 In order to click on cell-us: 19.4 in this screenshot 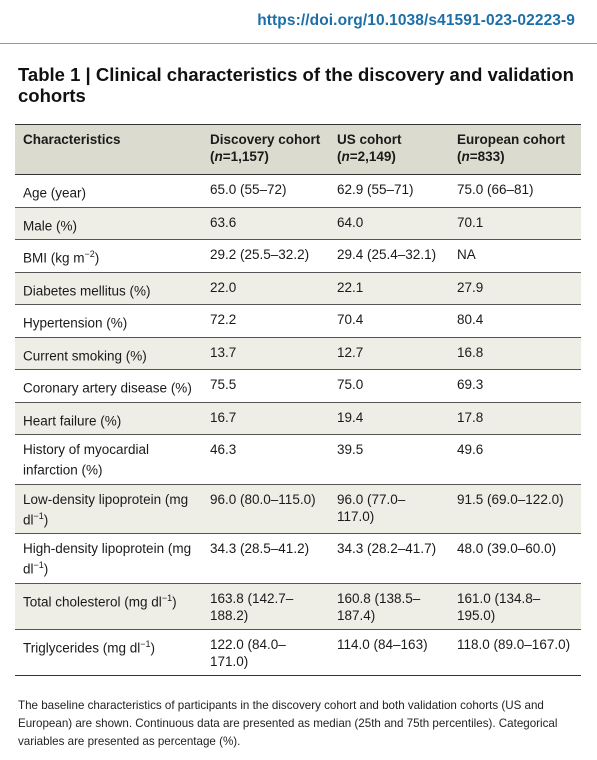, I will do `click(389, 418)`.